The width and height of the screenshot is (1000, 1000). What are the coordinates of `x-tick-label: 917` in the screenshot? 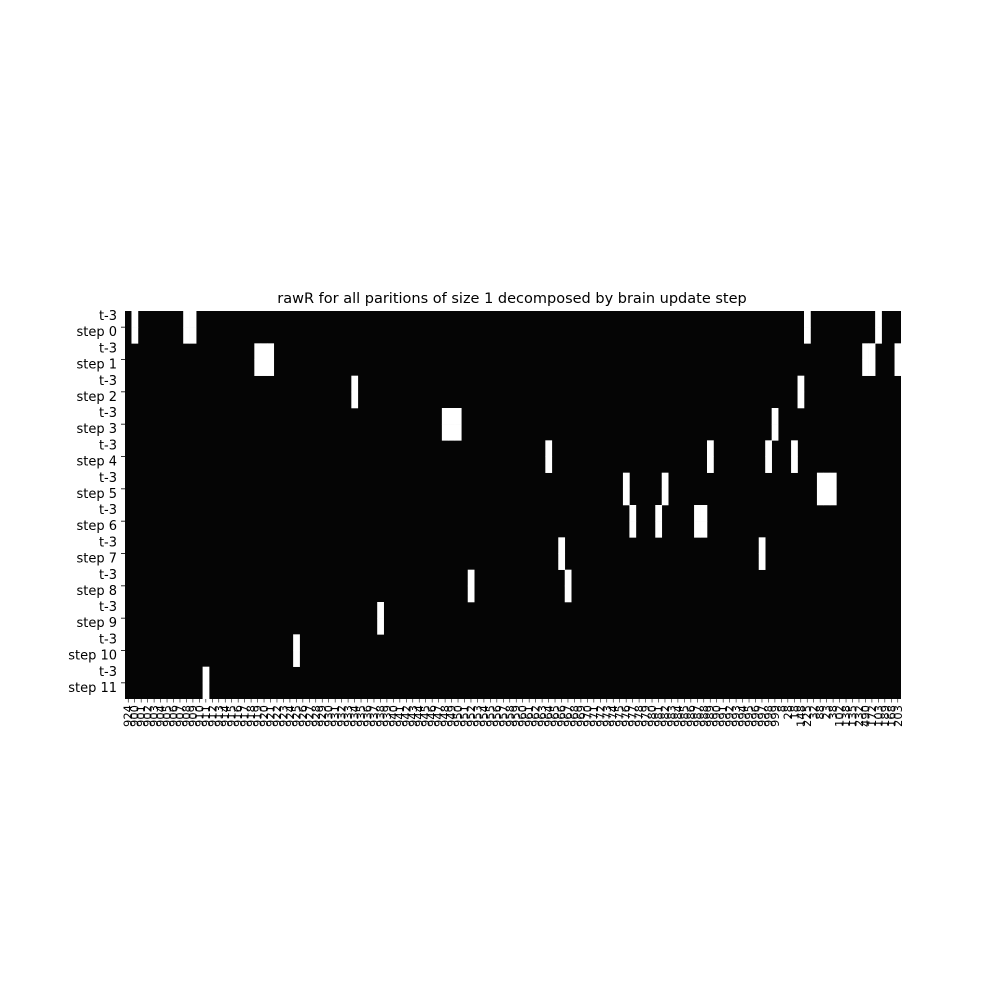 It's located at (245, 716).